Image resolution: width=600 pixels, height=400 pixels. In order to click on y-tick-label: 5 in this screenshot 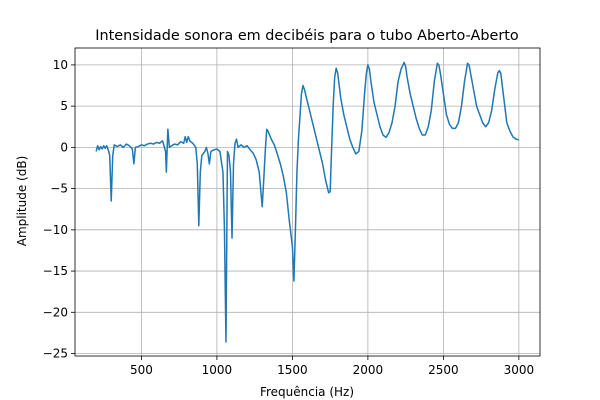, I will do `click(64, 106)`.